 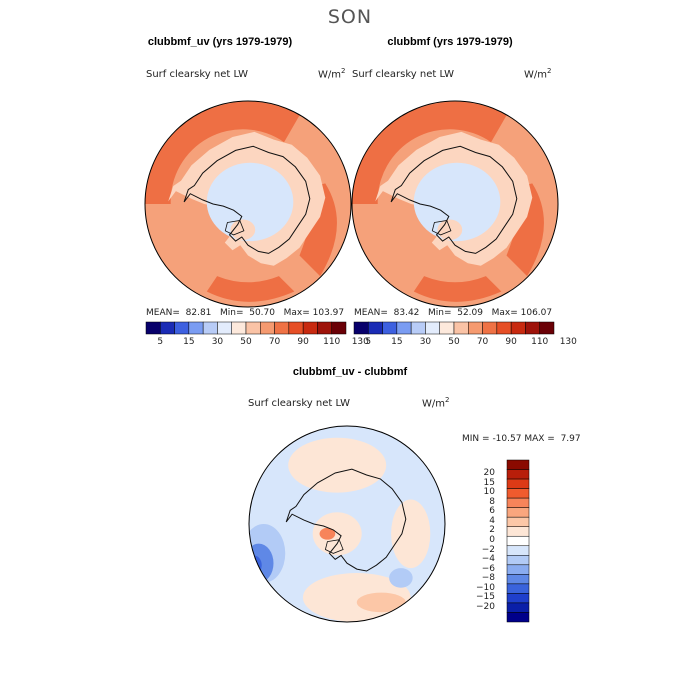 I want to click on colorbar-tick-label: 4, so click(x=492, y=520).